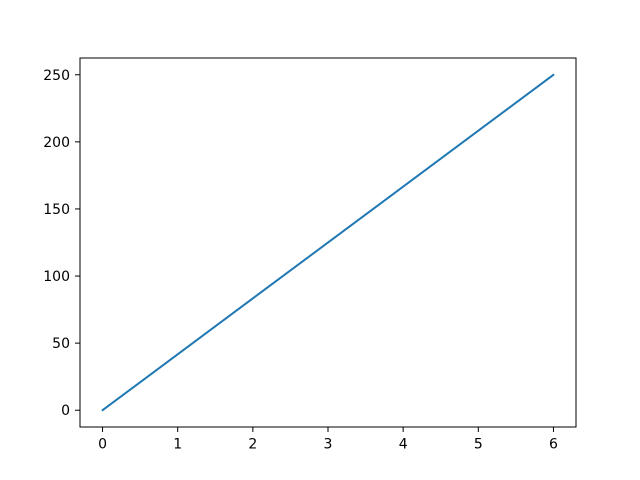 The height and width of the screenshot is (480, 640). I want to click on x-axis-tick-label: 0, so click(102, 445).